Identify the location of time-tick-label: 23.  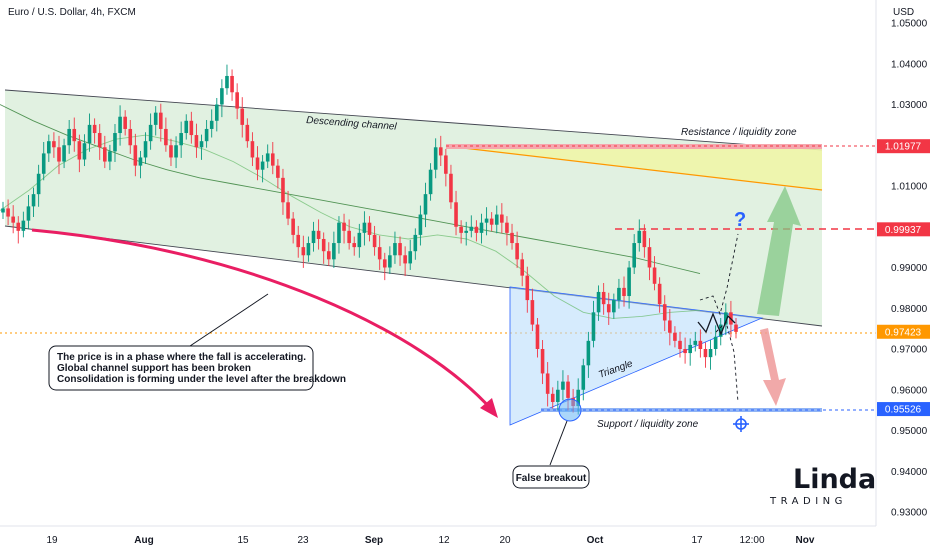
(303, 540).